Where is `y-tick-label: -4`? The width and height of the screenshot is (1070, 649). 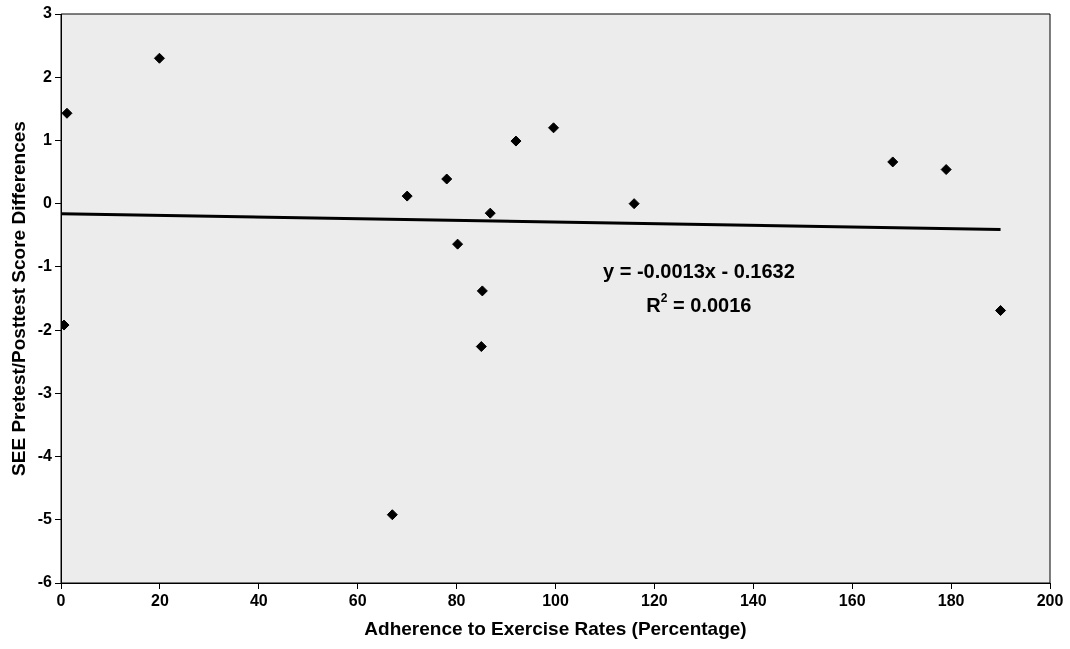
y-tick-label: -4 is located at coordinates (45, 455).